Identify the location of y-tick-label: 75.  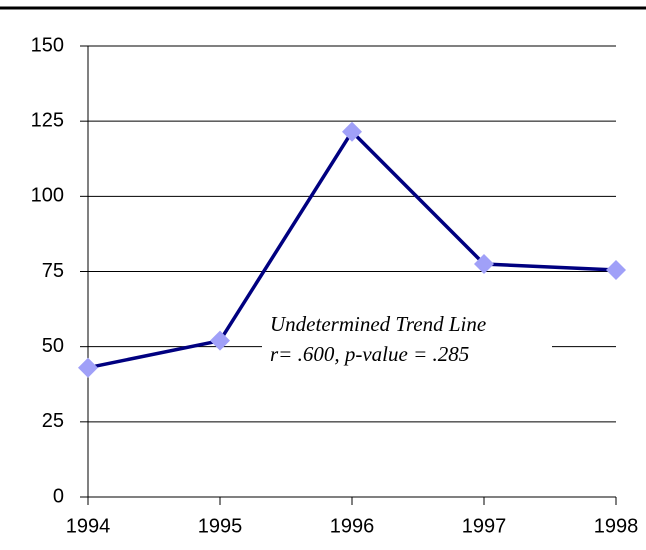
(53, 271).